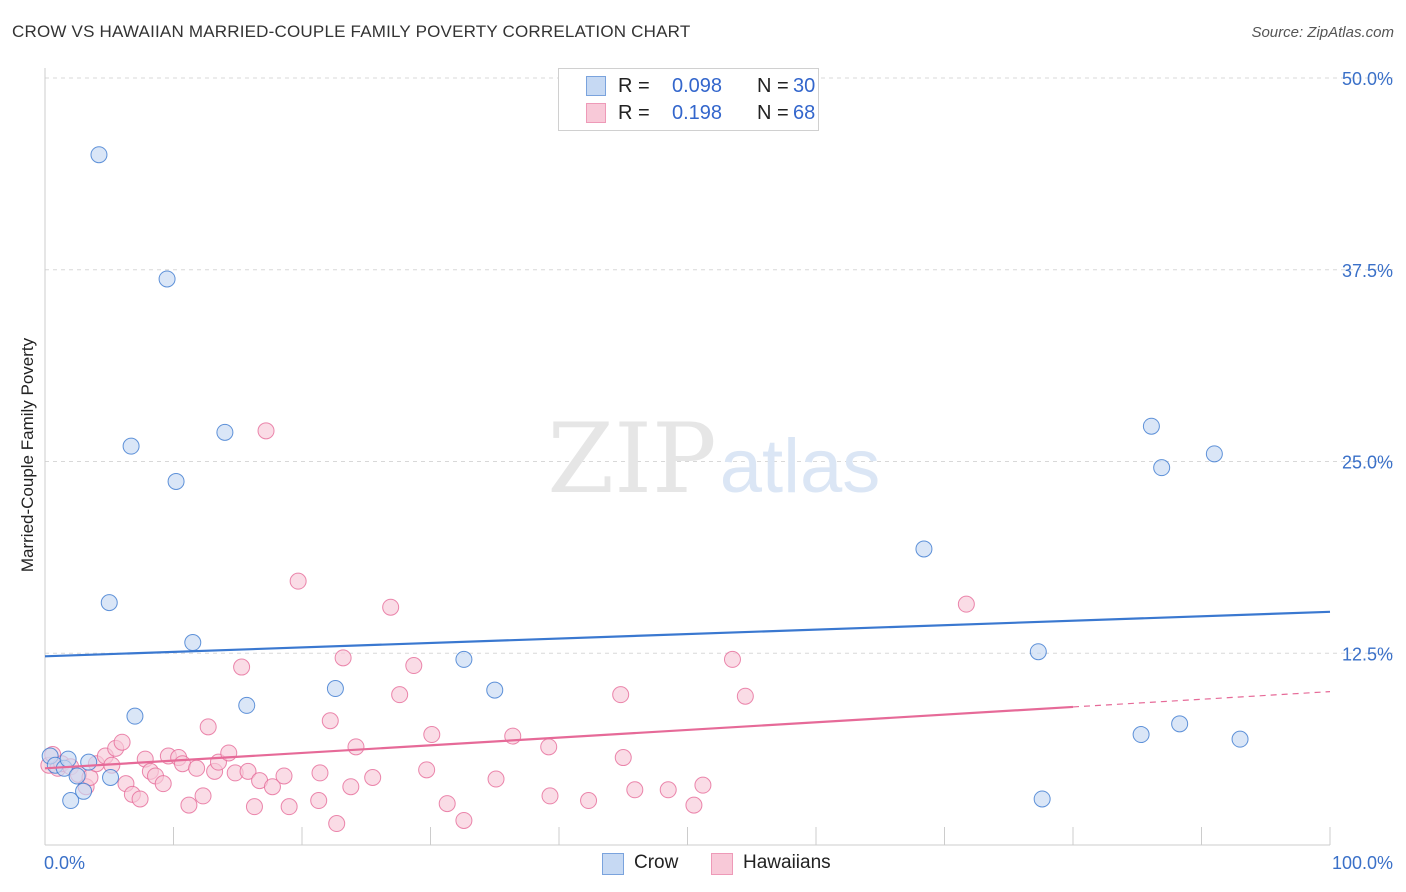 This screenshot has height=892, width=1406. What do you see at coordinates (559, 737) in the screenshot?
I see `hawaiians-trend-line` at bounding box center [559, 737].